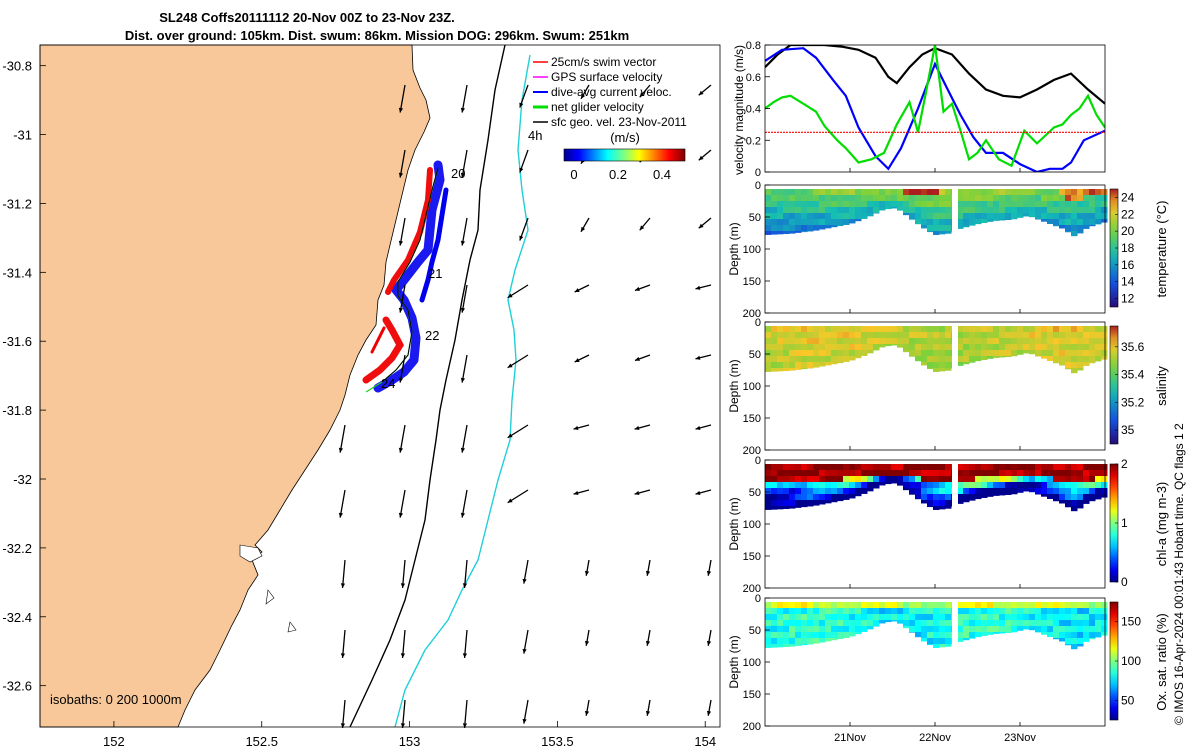 This screenshot has width=1200, height=750. What do you see at coordinates (752, 663) in the screenshot?
I see `section-y-tick-label: 100` at bounding box center [752, 663].